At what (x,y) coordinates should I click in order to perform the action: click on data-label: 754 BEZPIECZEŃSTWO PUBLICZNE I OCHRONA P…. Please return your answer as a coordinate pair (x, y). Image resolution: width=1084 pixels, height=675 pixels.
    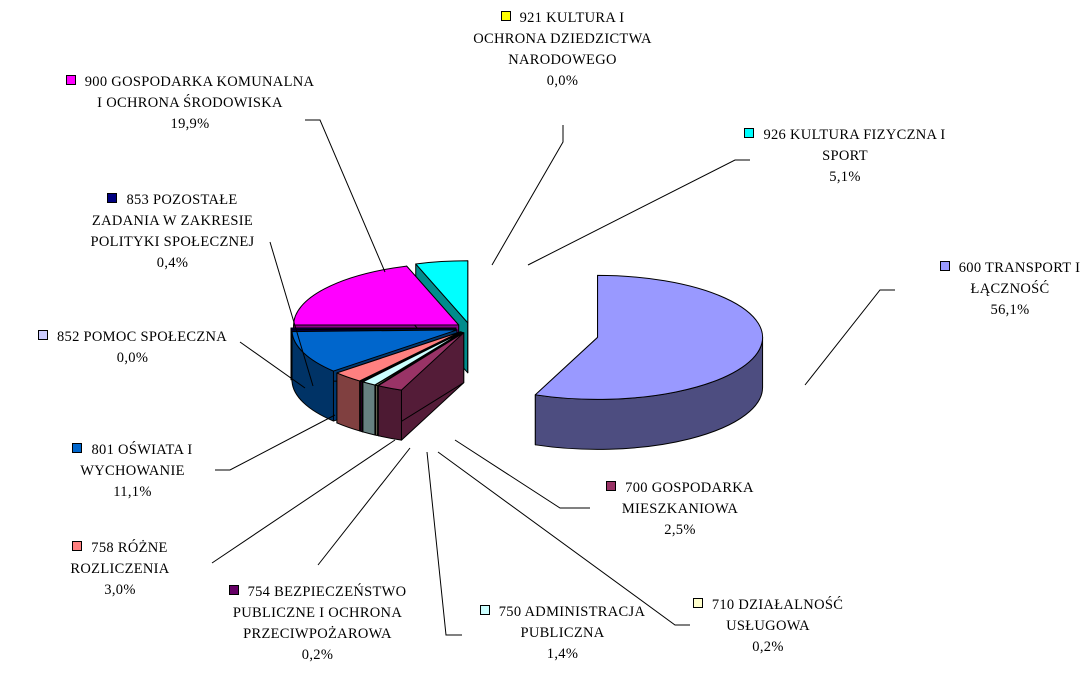
    Looking at the image, I should click on (317, 624).